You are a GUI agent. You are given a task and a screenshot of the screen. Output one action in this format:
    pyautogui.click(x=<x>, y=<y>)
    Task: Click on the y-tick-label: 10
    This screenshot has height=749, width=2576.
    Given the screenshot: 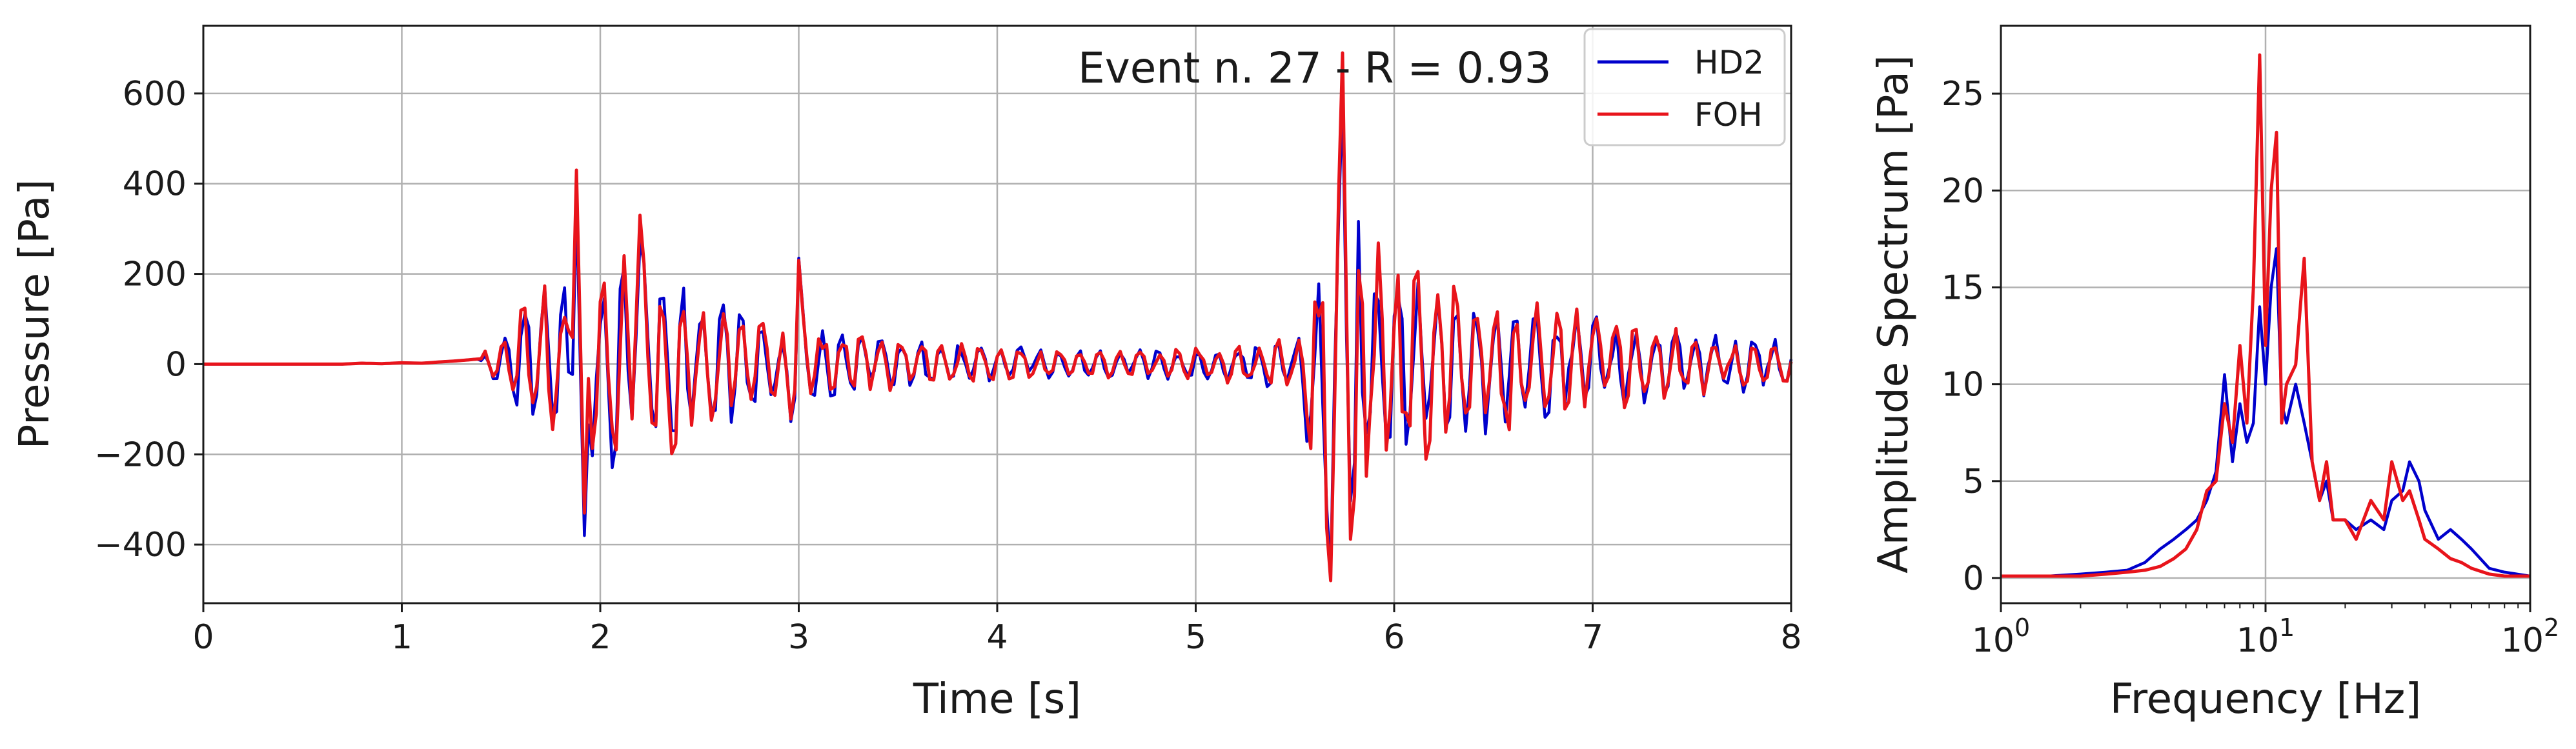 What is the action you would take?
    pyautogui.click(x=1963, y=385)
    